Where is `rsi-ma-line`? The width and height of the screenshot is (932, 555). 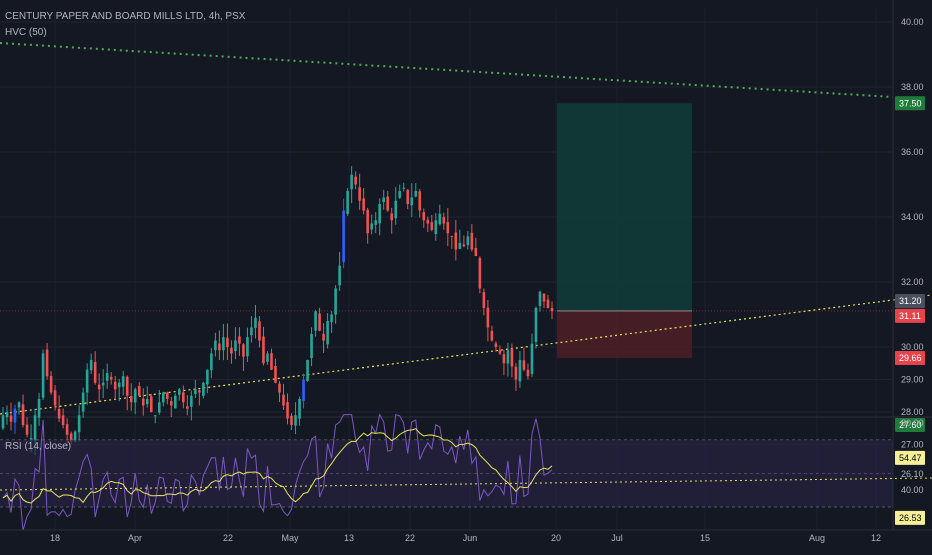 rsi-ma-line is located at coordinates (277, 466).